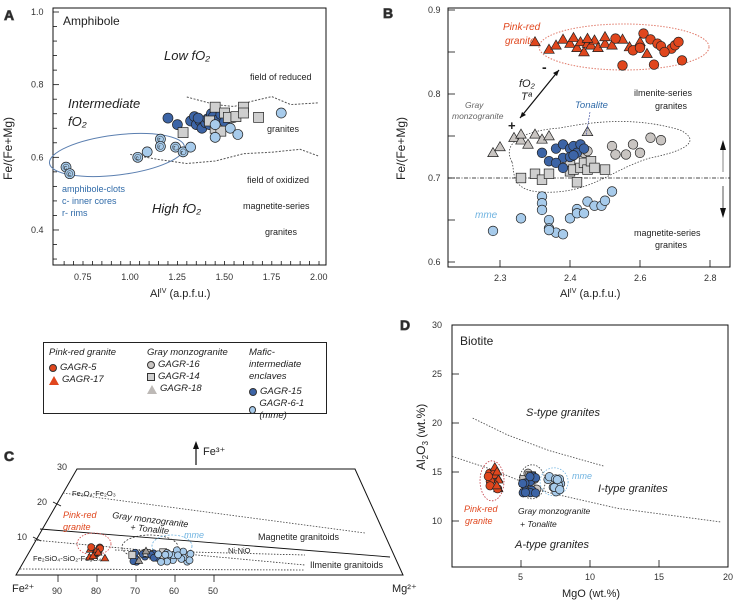  What do you see at coordinates (275, 358) in the screenshot?
I see `legend-group-title: Mafic-intermediate` at bounding box center [275, 358].